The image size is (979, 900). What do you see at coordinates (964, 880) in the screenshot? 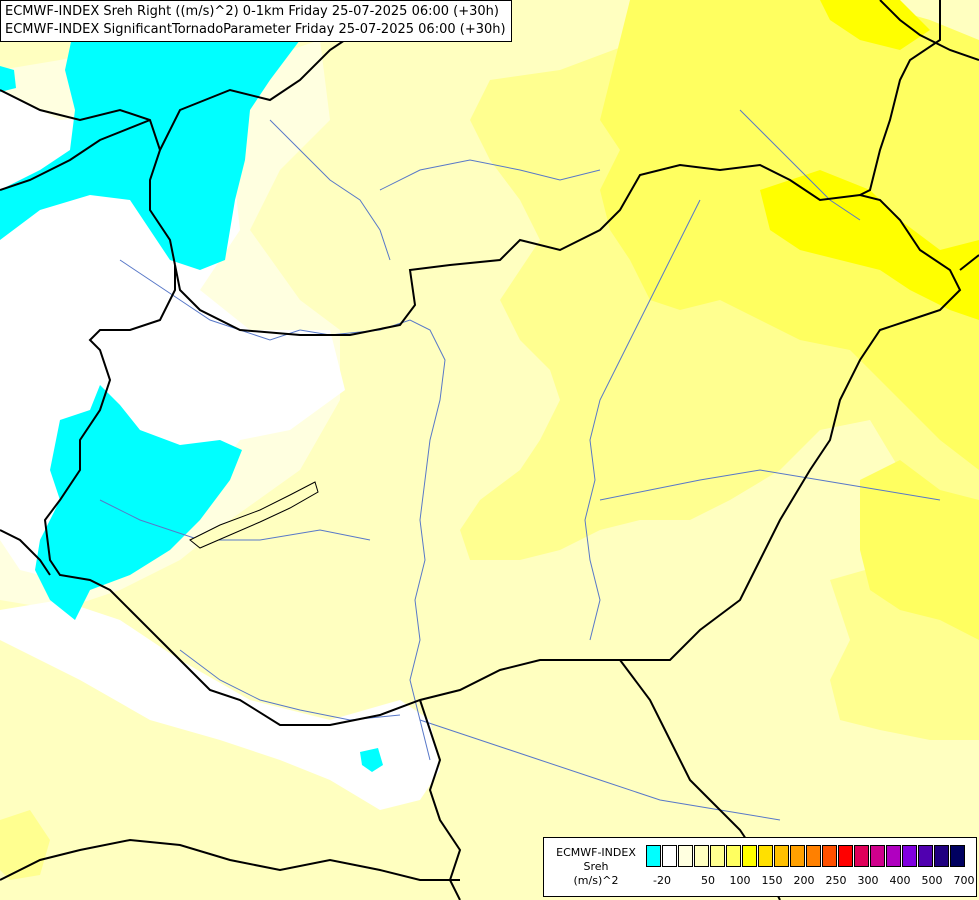
I see `legend-tick-label: 700` at bounding box center [964, 880].